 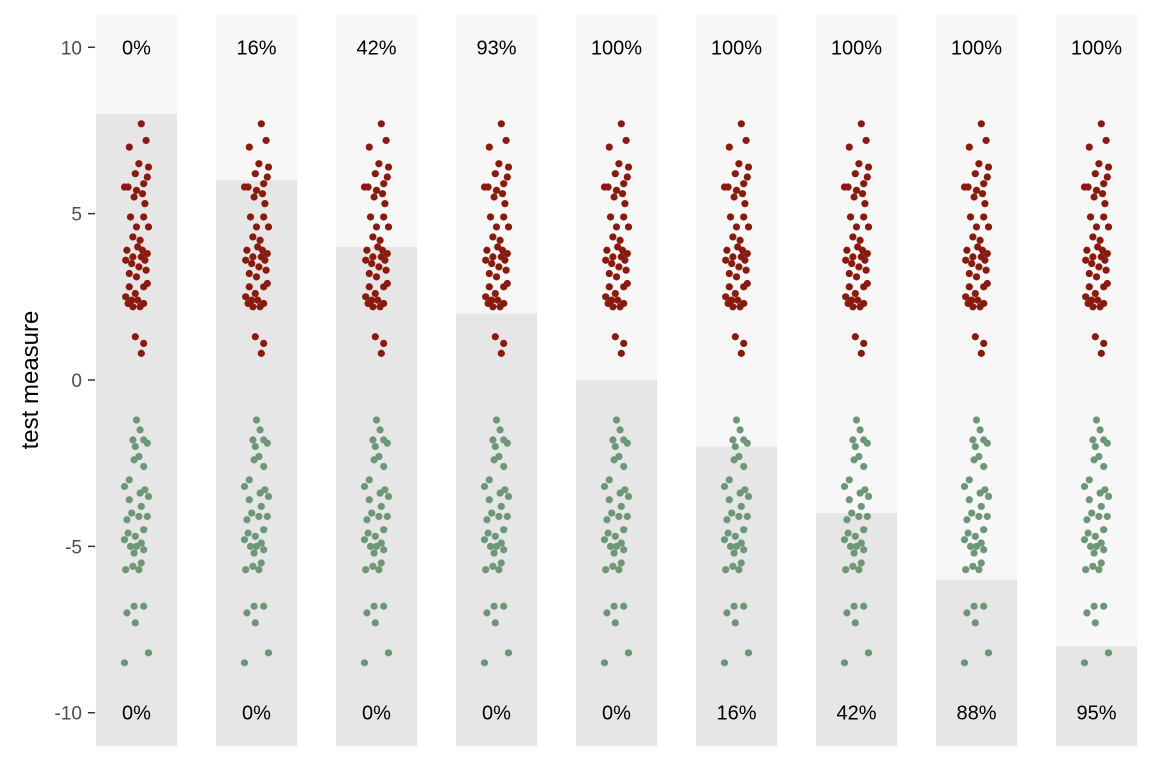 I want to click on panel-7: 100% 42%, so click(x=856, y=380).